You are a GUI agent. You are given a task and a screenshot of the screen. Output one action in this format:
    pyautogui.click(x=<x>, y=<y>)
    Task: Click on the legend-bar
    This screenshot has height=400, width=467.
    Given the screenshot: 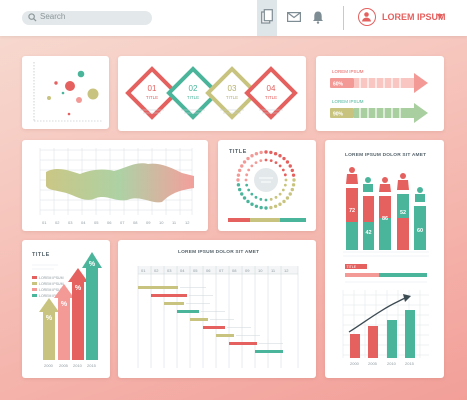 What is the action you would take?
    pyautogui.click(x=403, y=275)
    